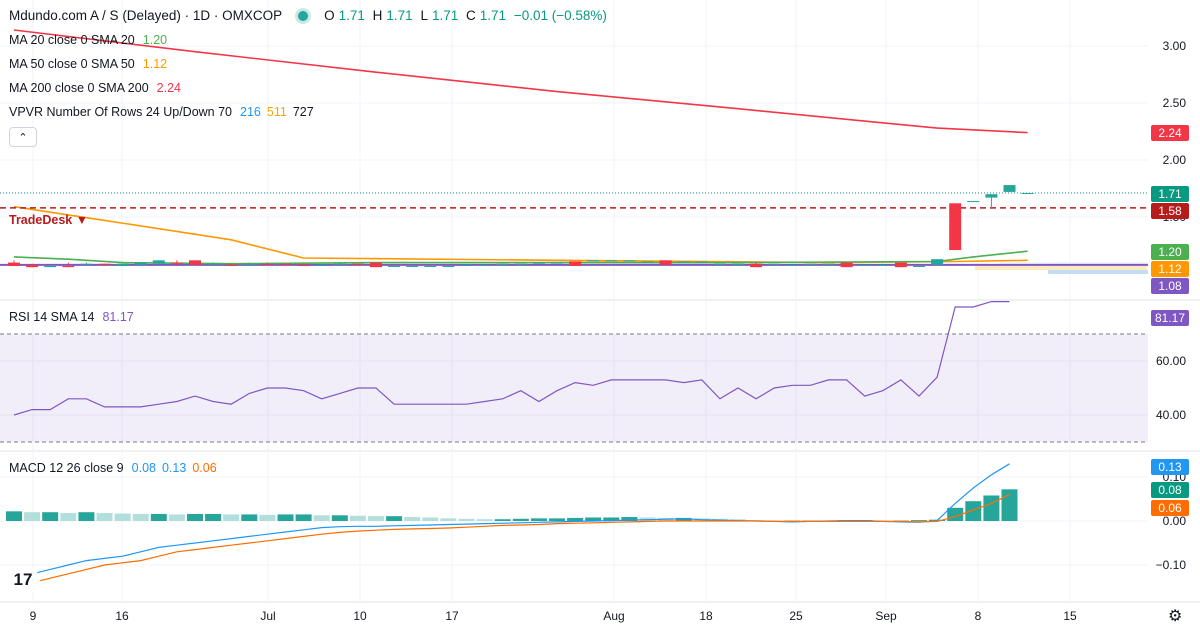  What do you see at coordinates (88, 64) in the screenshot?
I see `ma50-legend: MA 50 close 0 SMA 50 1.12` at bounding box center [88, 64].